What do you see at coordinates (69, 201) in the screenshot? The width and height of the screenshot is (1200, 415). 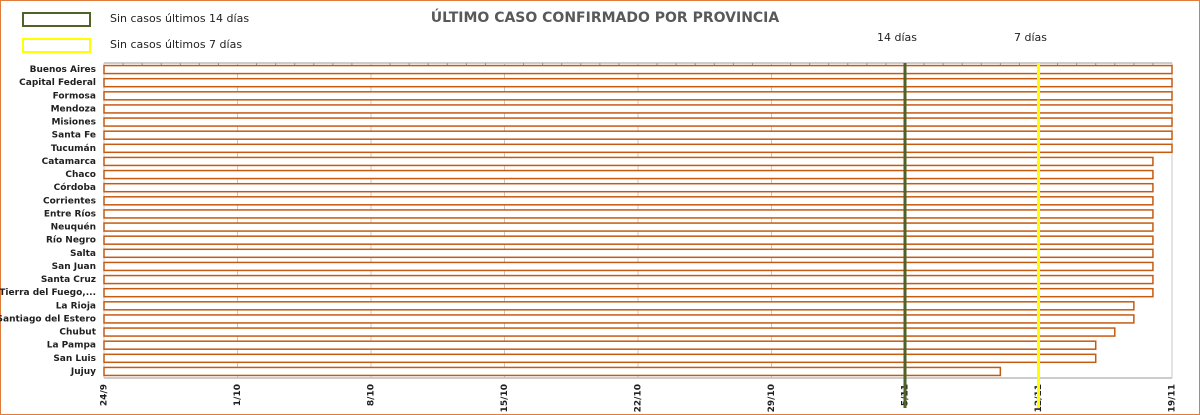 I see `y-tick-label: Corrientes` at bounding box center [69, 201].